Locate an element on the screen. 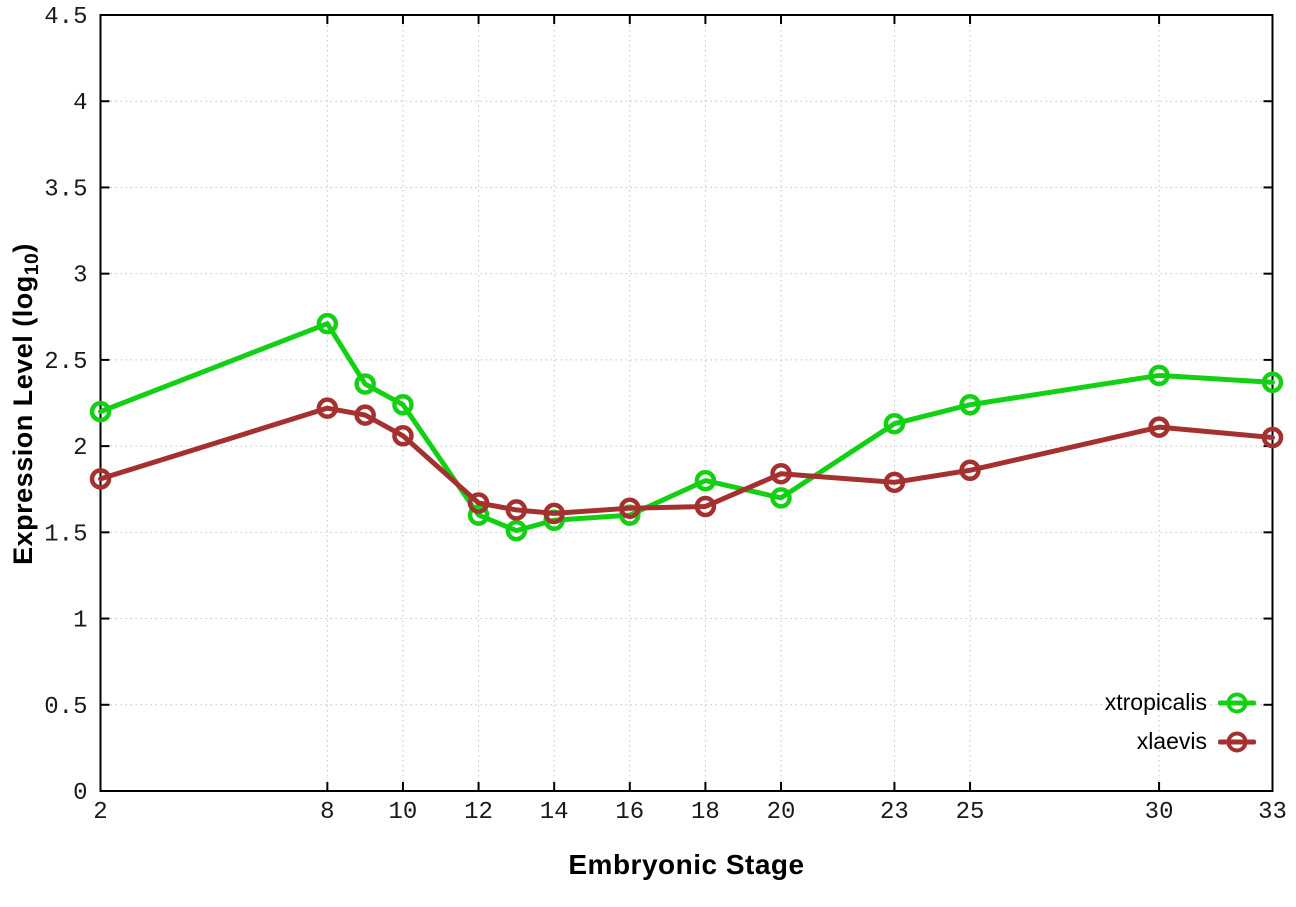 The height and width of the screenshot is (907, 1296). y-tick-label: 1 is located at coordinates (80, 621).